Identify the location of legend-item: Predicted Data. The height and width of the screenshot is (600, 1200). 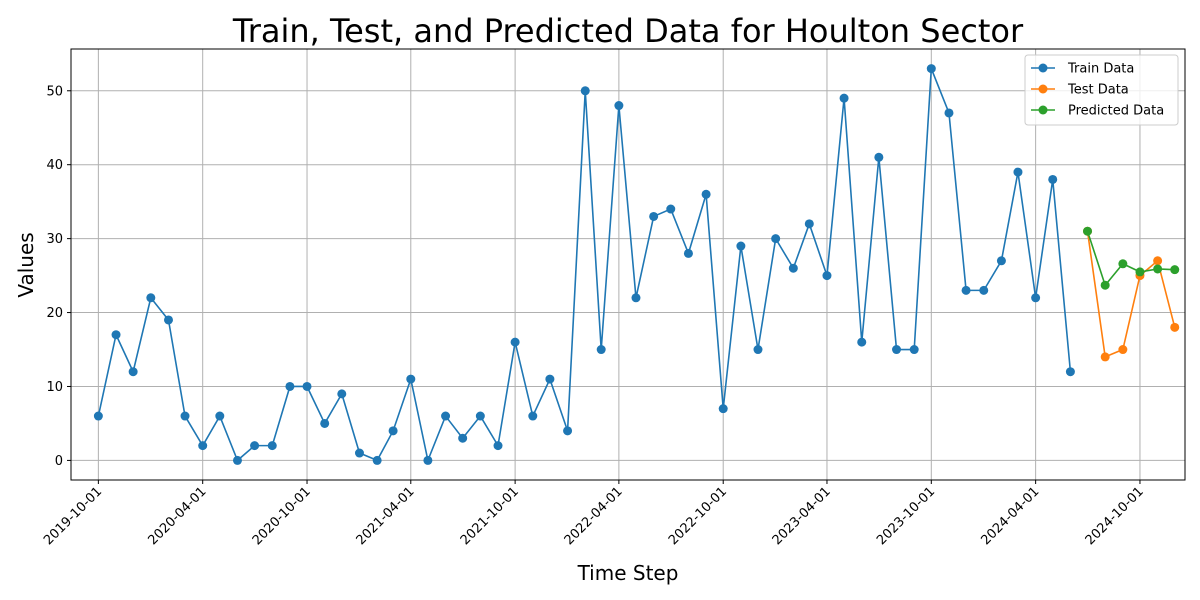
(1097, 111).